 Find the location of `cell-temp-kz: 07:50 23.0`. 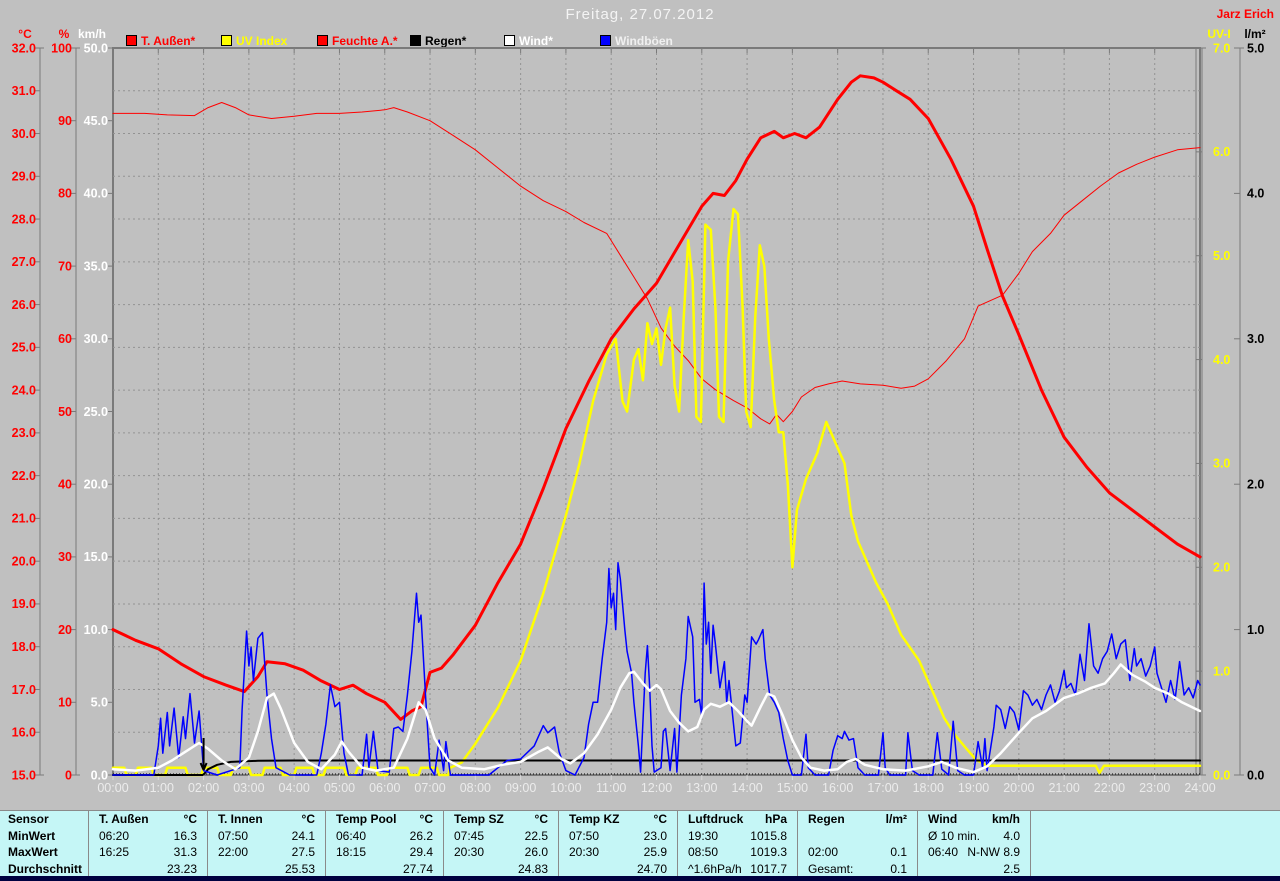

cell-temp-kz: 07:50 23.0 is located at coordinates (617, 835).